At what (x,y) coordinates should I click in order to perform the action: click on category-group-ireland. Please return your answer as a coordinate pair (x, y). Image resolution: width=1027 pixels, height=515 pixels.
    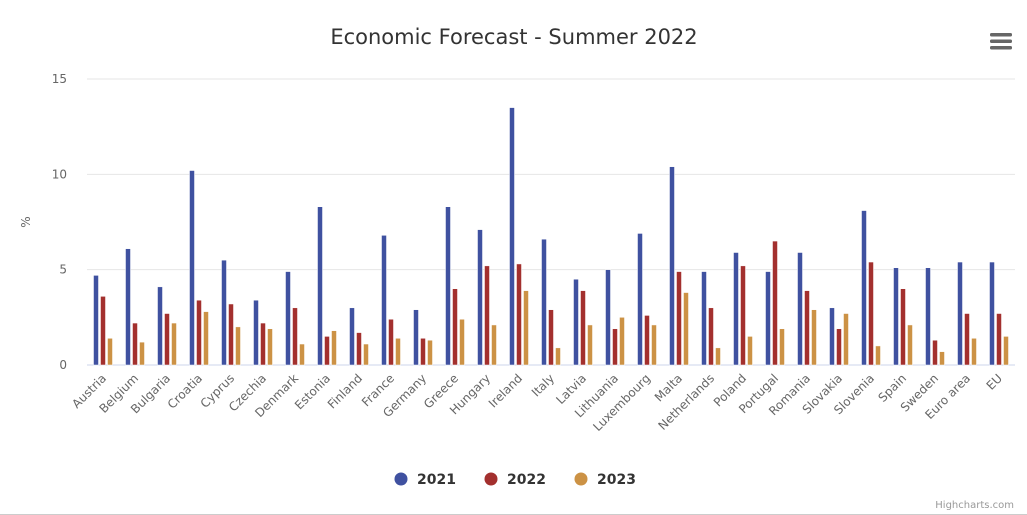
    Looking at the image, I should click on (519, 236).